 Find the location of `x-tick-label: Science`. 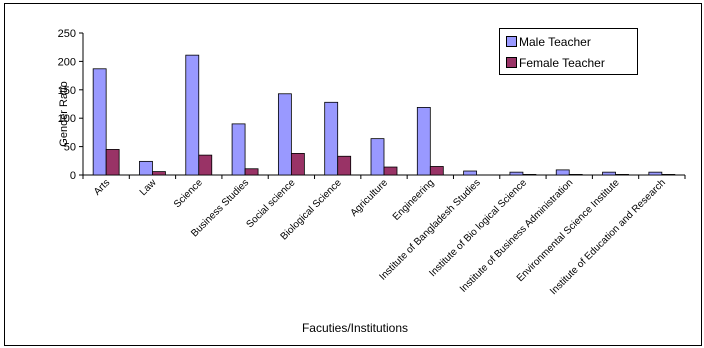

x-tick-label: Science is located at coordinates (188, 193).